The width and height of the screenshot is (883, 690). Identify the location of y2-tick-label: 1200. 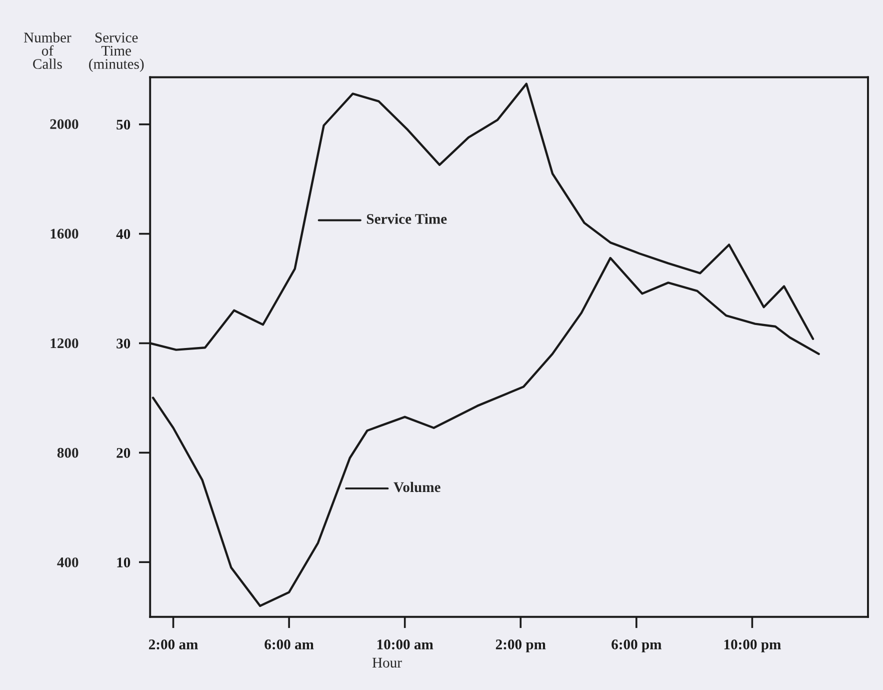
(64, 343).